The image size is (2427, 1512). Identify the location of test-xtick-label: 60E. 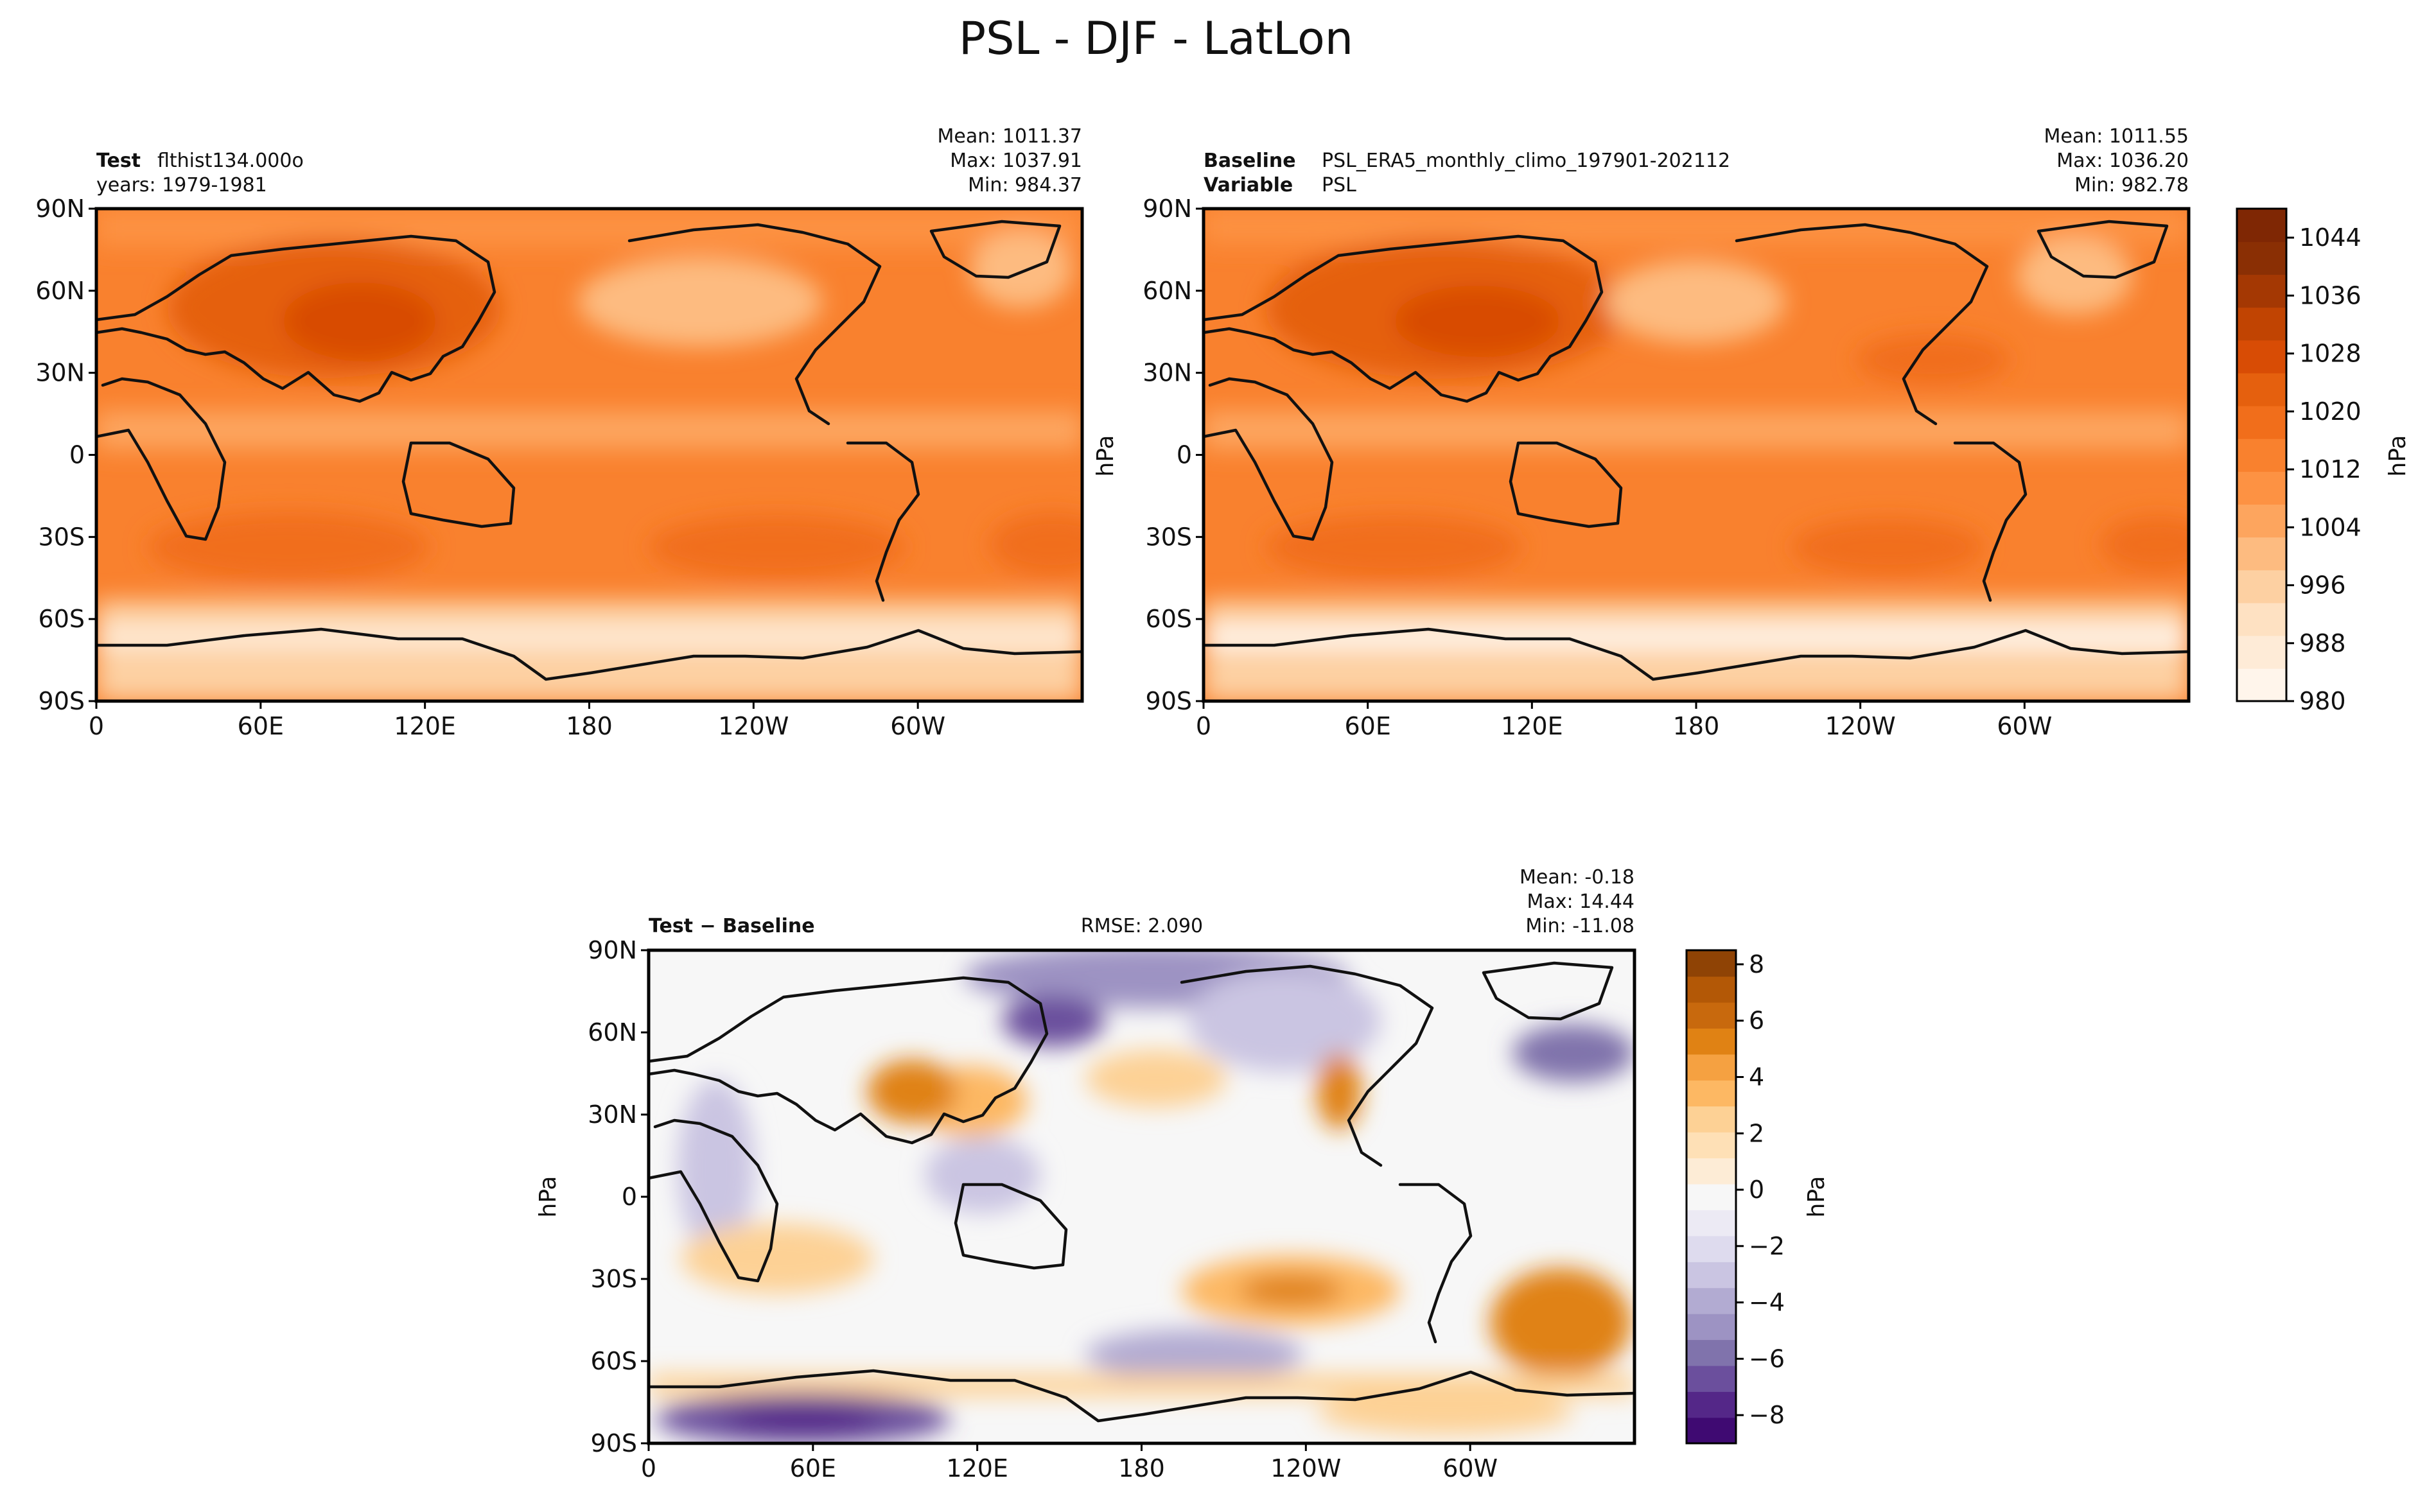
(261, 726).